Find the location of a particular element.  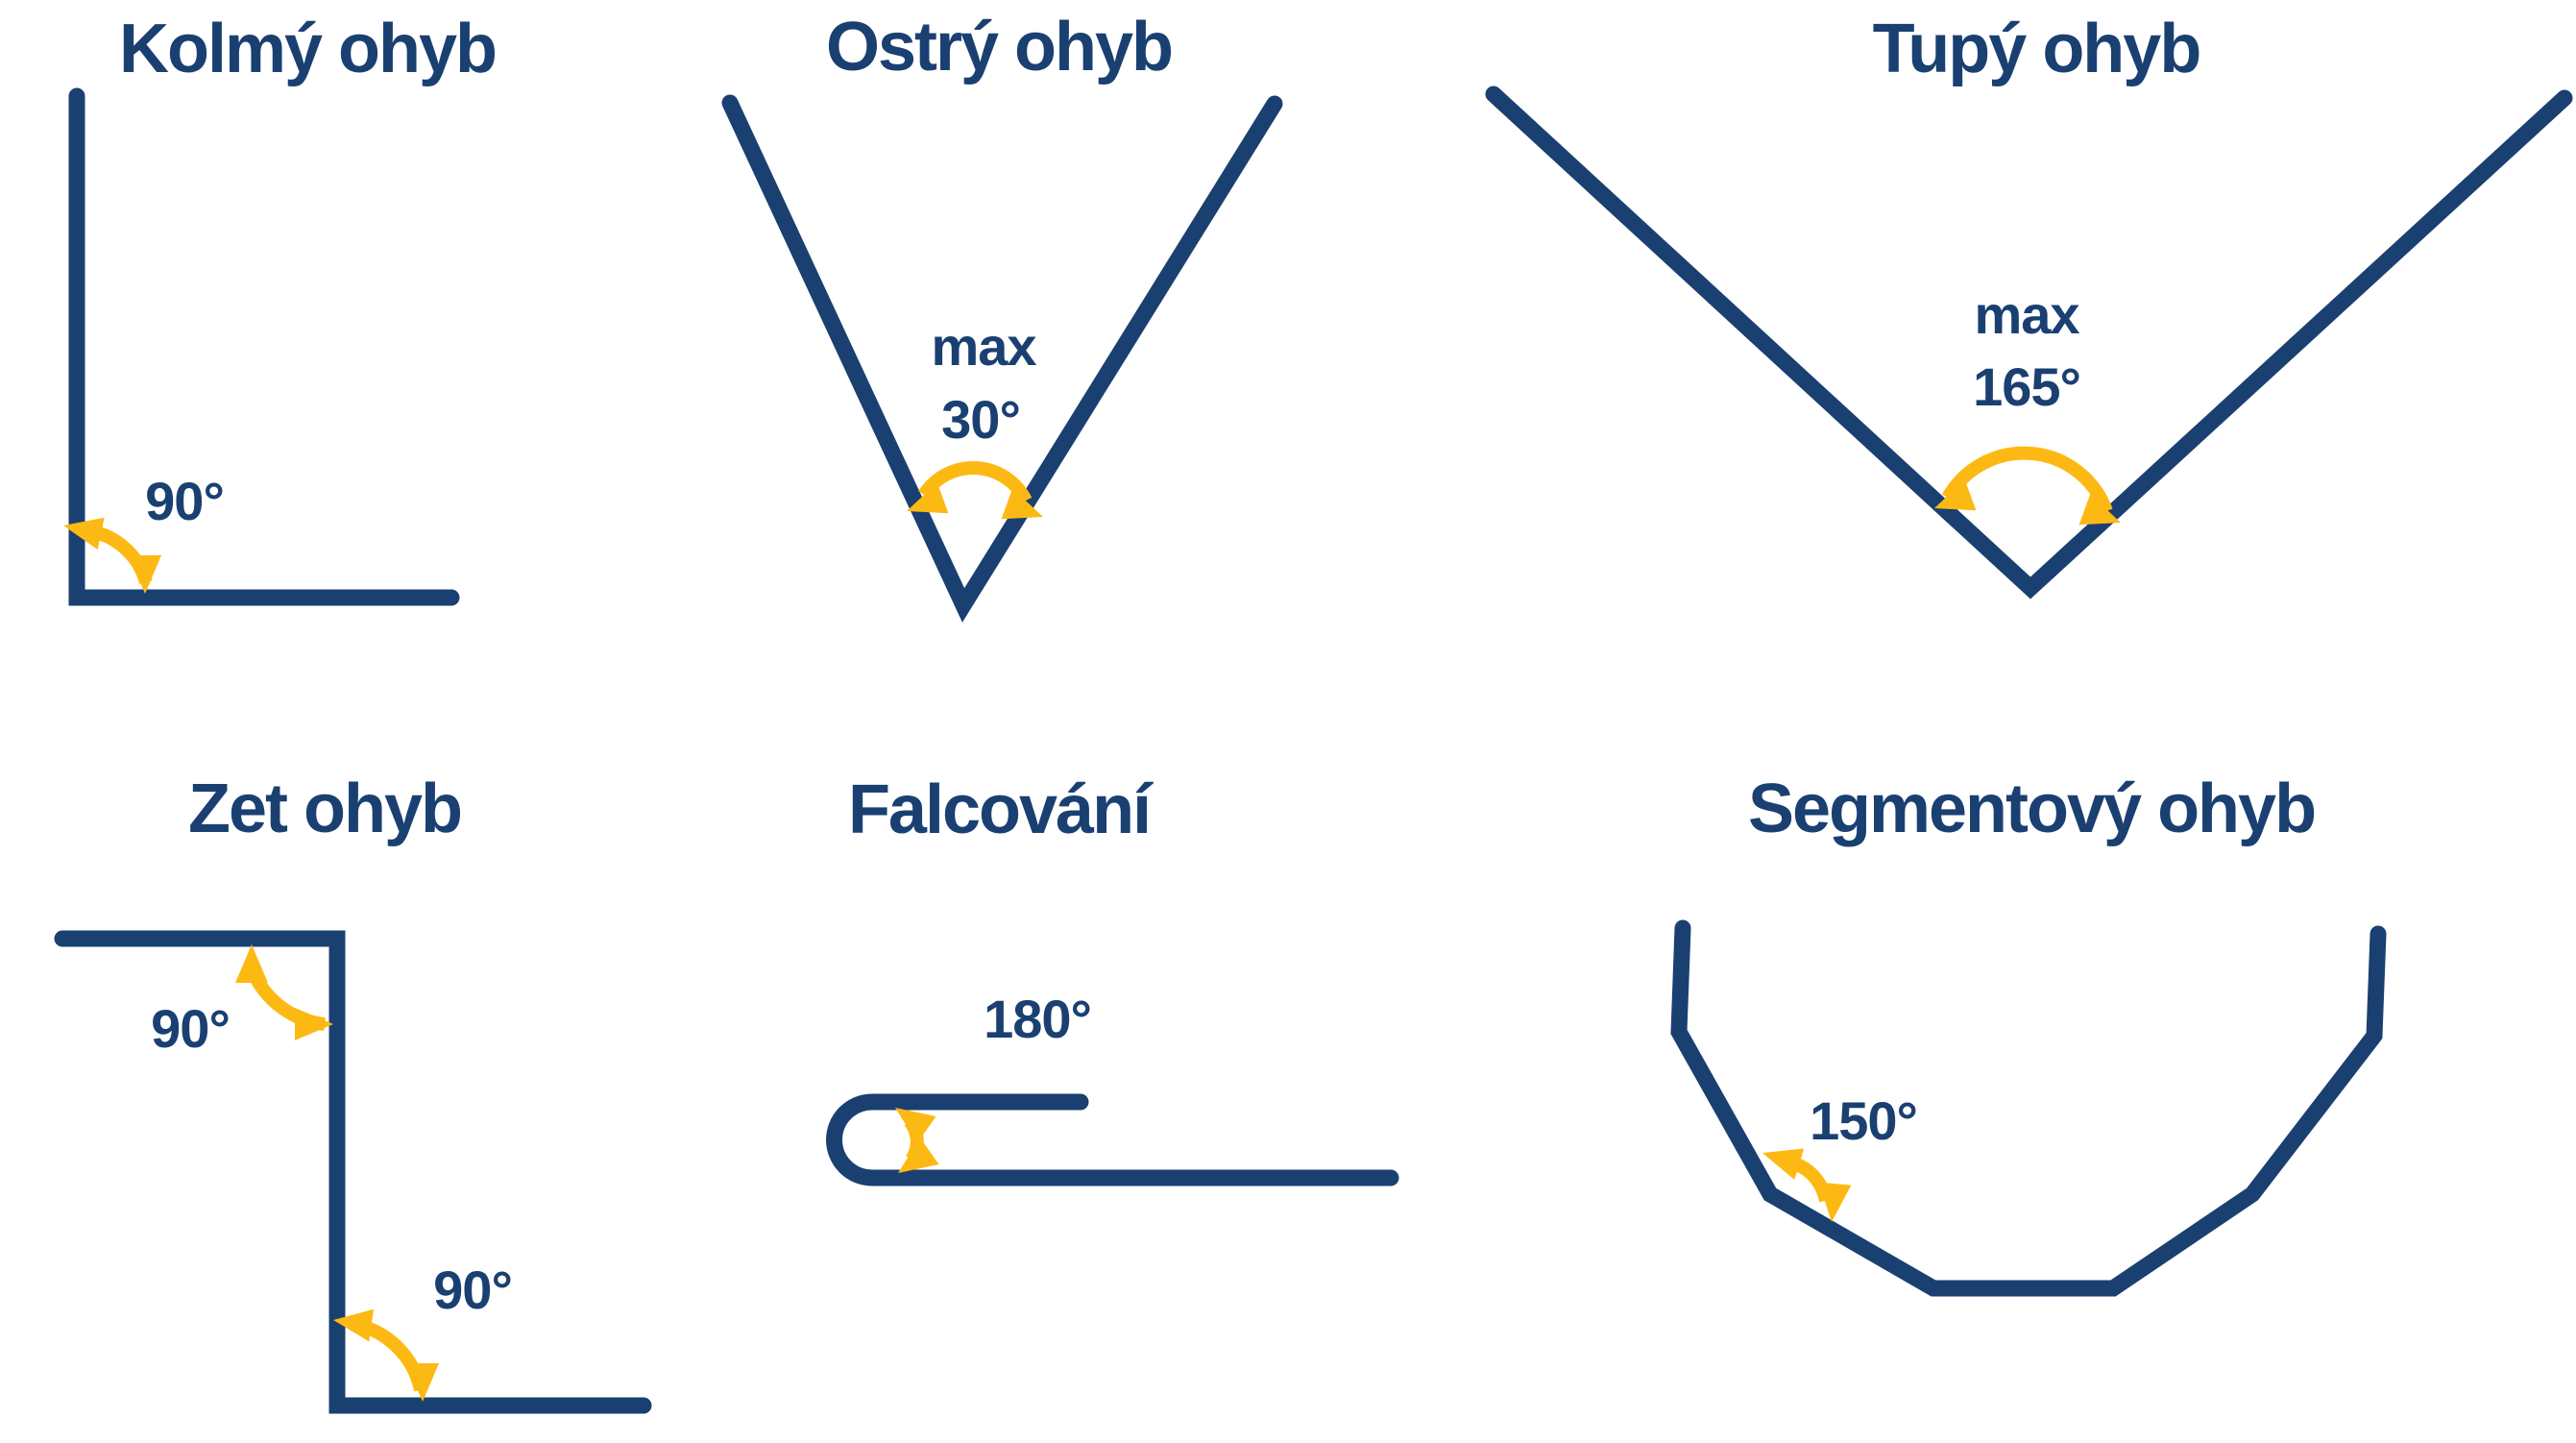

panel-title-ostry: Ostrý ohyb is located at coordinates (999, 48).